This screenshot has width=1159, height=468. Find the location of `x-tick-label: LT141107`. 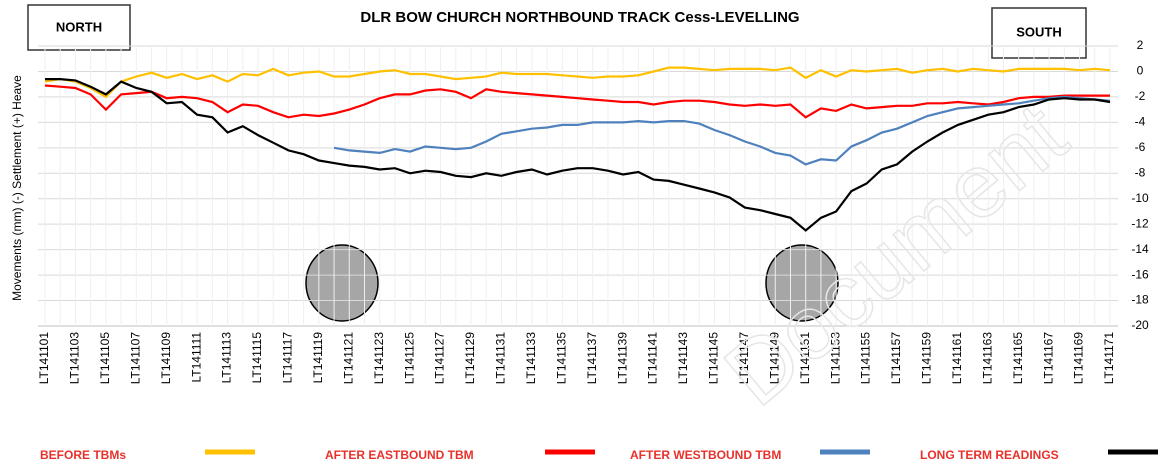

x-tick-label: LT141107 is located at coordinates (135, 358).